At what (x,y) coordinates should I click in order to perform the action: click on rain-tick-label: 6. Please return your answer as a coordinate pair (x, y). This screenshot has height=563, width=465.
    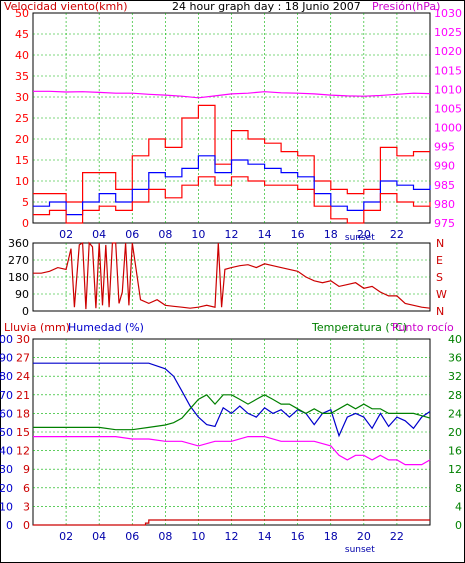
    Looking at the image, I should click on (26, 488).